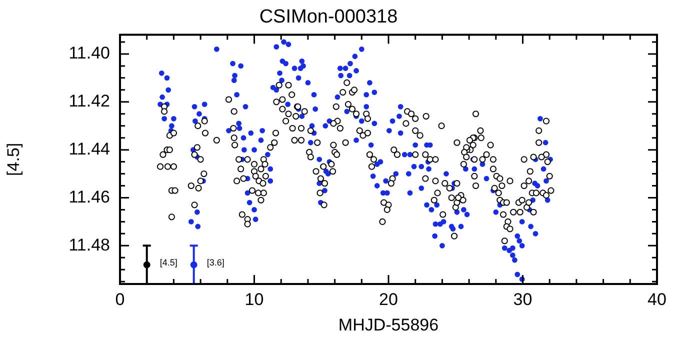 The width and height of the screenshot is (695, 340). What do you see at coordinates (169, 262) in the screenshot?
I see `series-label: [4.5]` at bounding box center [169, 262].